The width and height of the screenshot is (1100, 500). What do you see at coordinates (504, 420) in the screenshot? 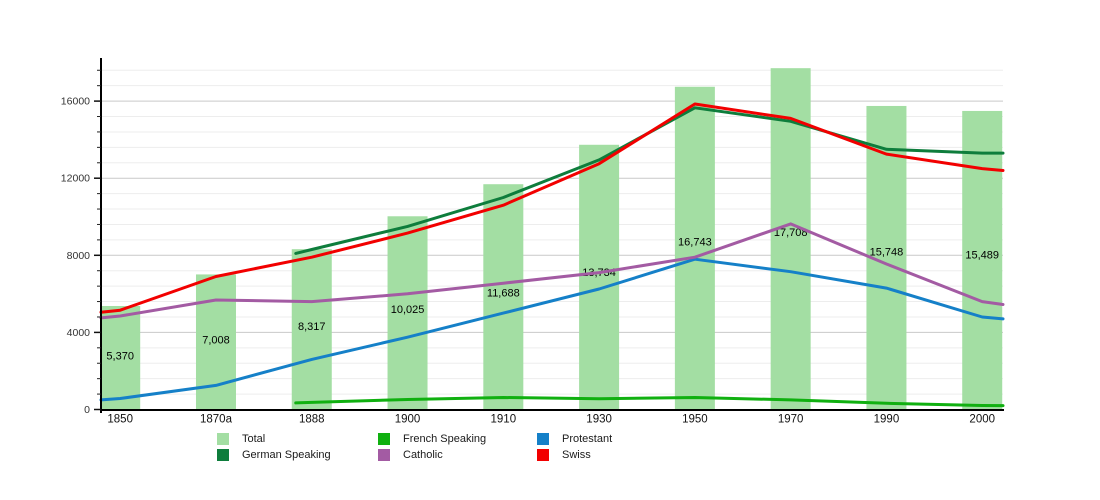
I see `x-tick-label-1910: 1910` at bounding box center [504, 420].